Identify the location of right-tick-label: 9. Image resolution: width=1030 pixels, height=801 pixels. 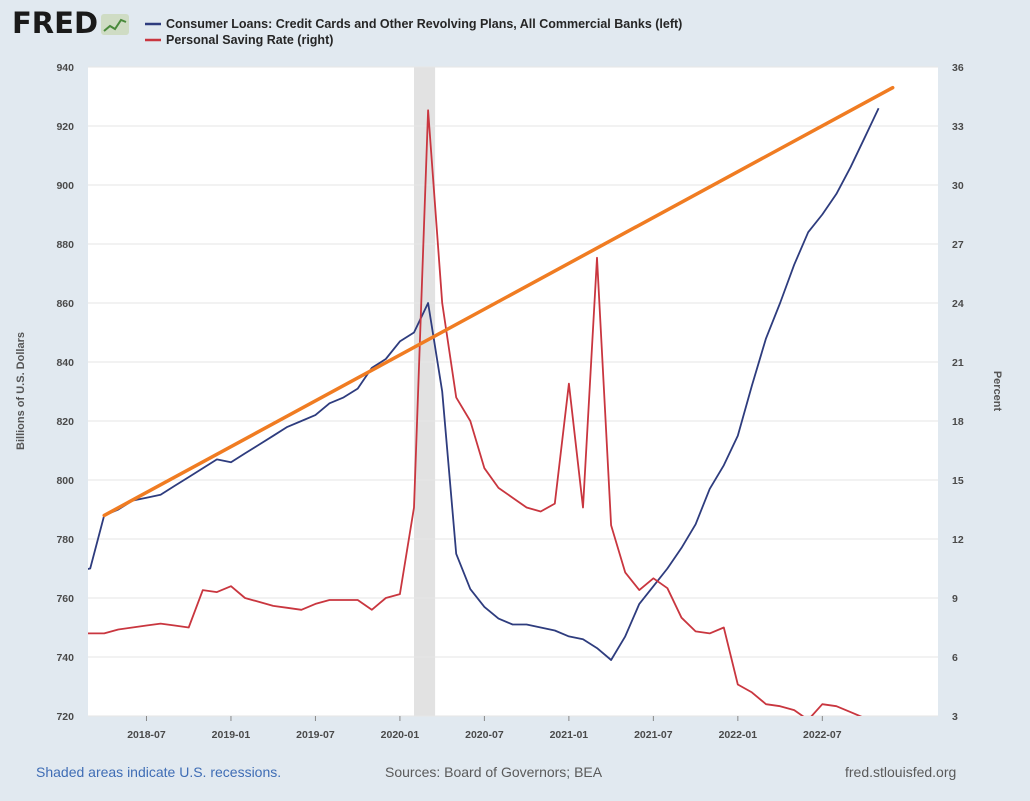
(955, 599).